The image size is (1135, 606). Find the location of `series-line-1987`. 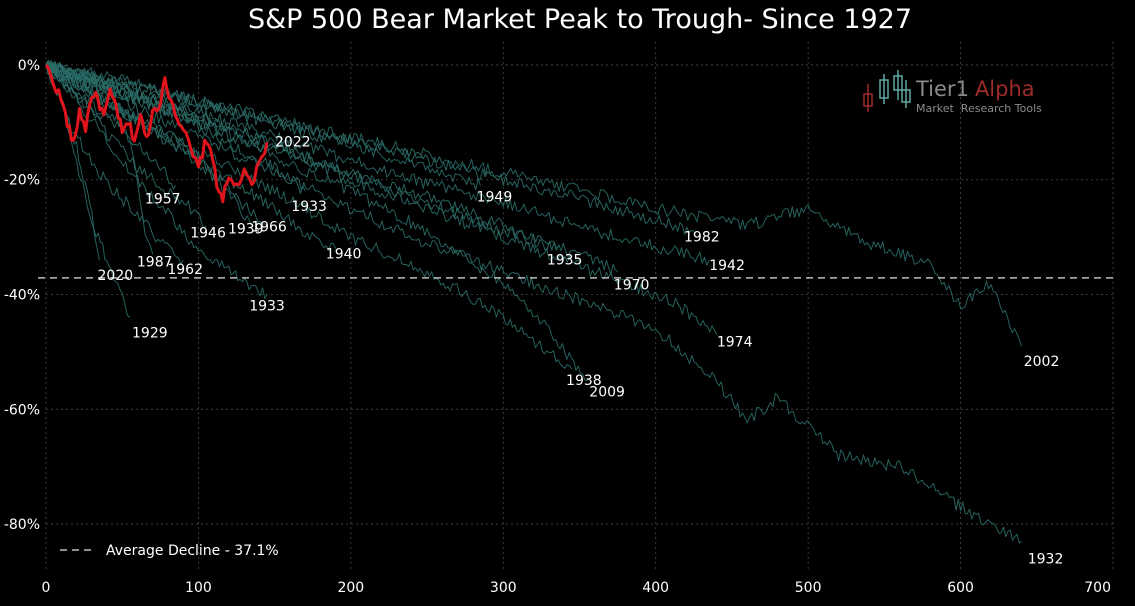

series-line-1987 is located at coordinates (99, 159).